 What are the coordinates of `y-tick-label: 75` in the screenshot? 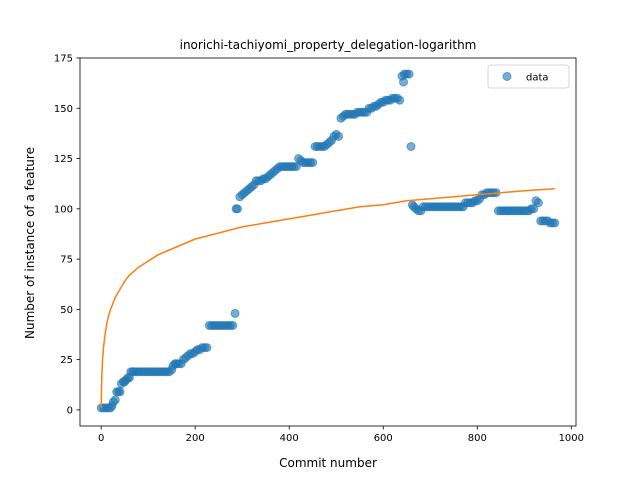 It's located at (66, 260).